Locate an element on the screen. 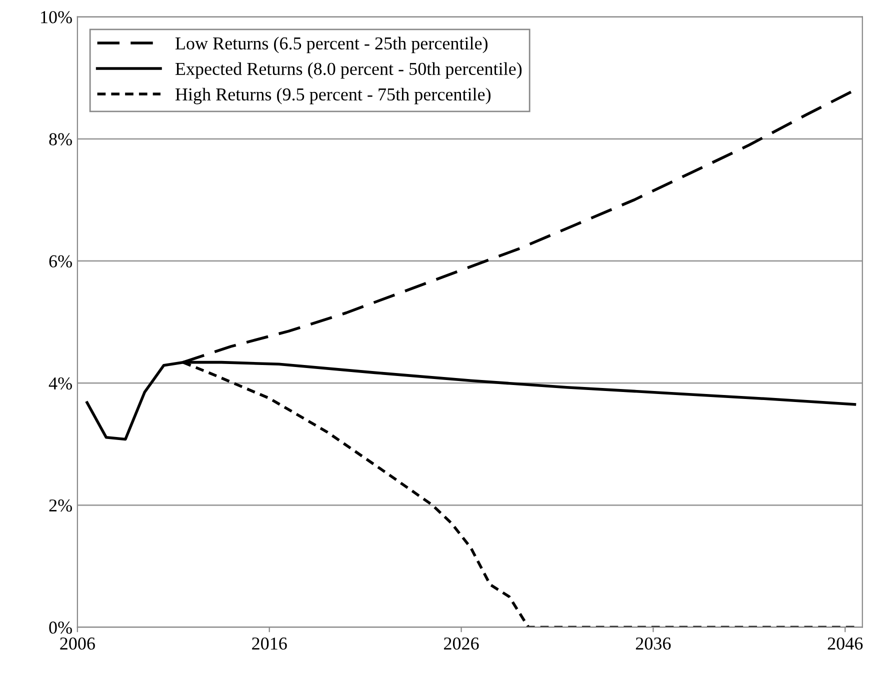 This screenshot has width=880, height=673. y-tick-label: 6% is located at coordinates (60, 261).